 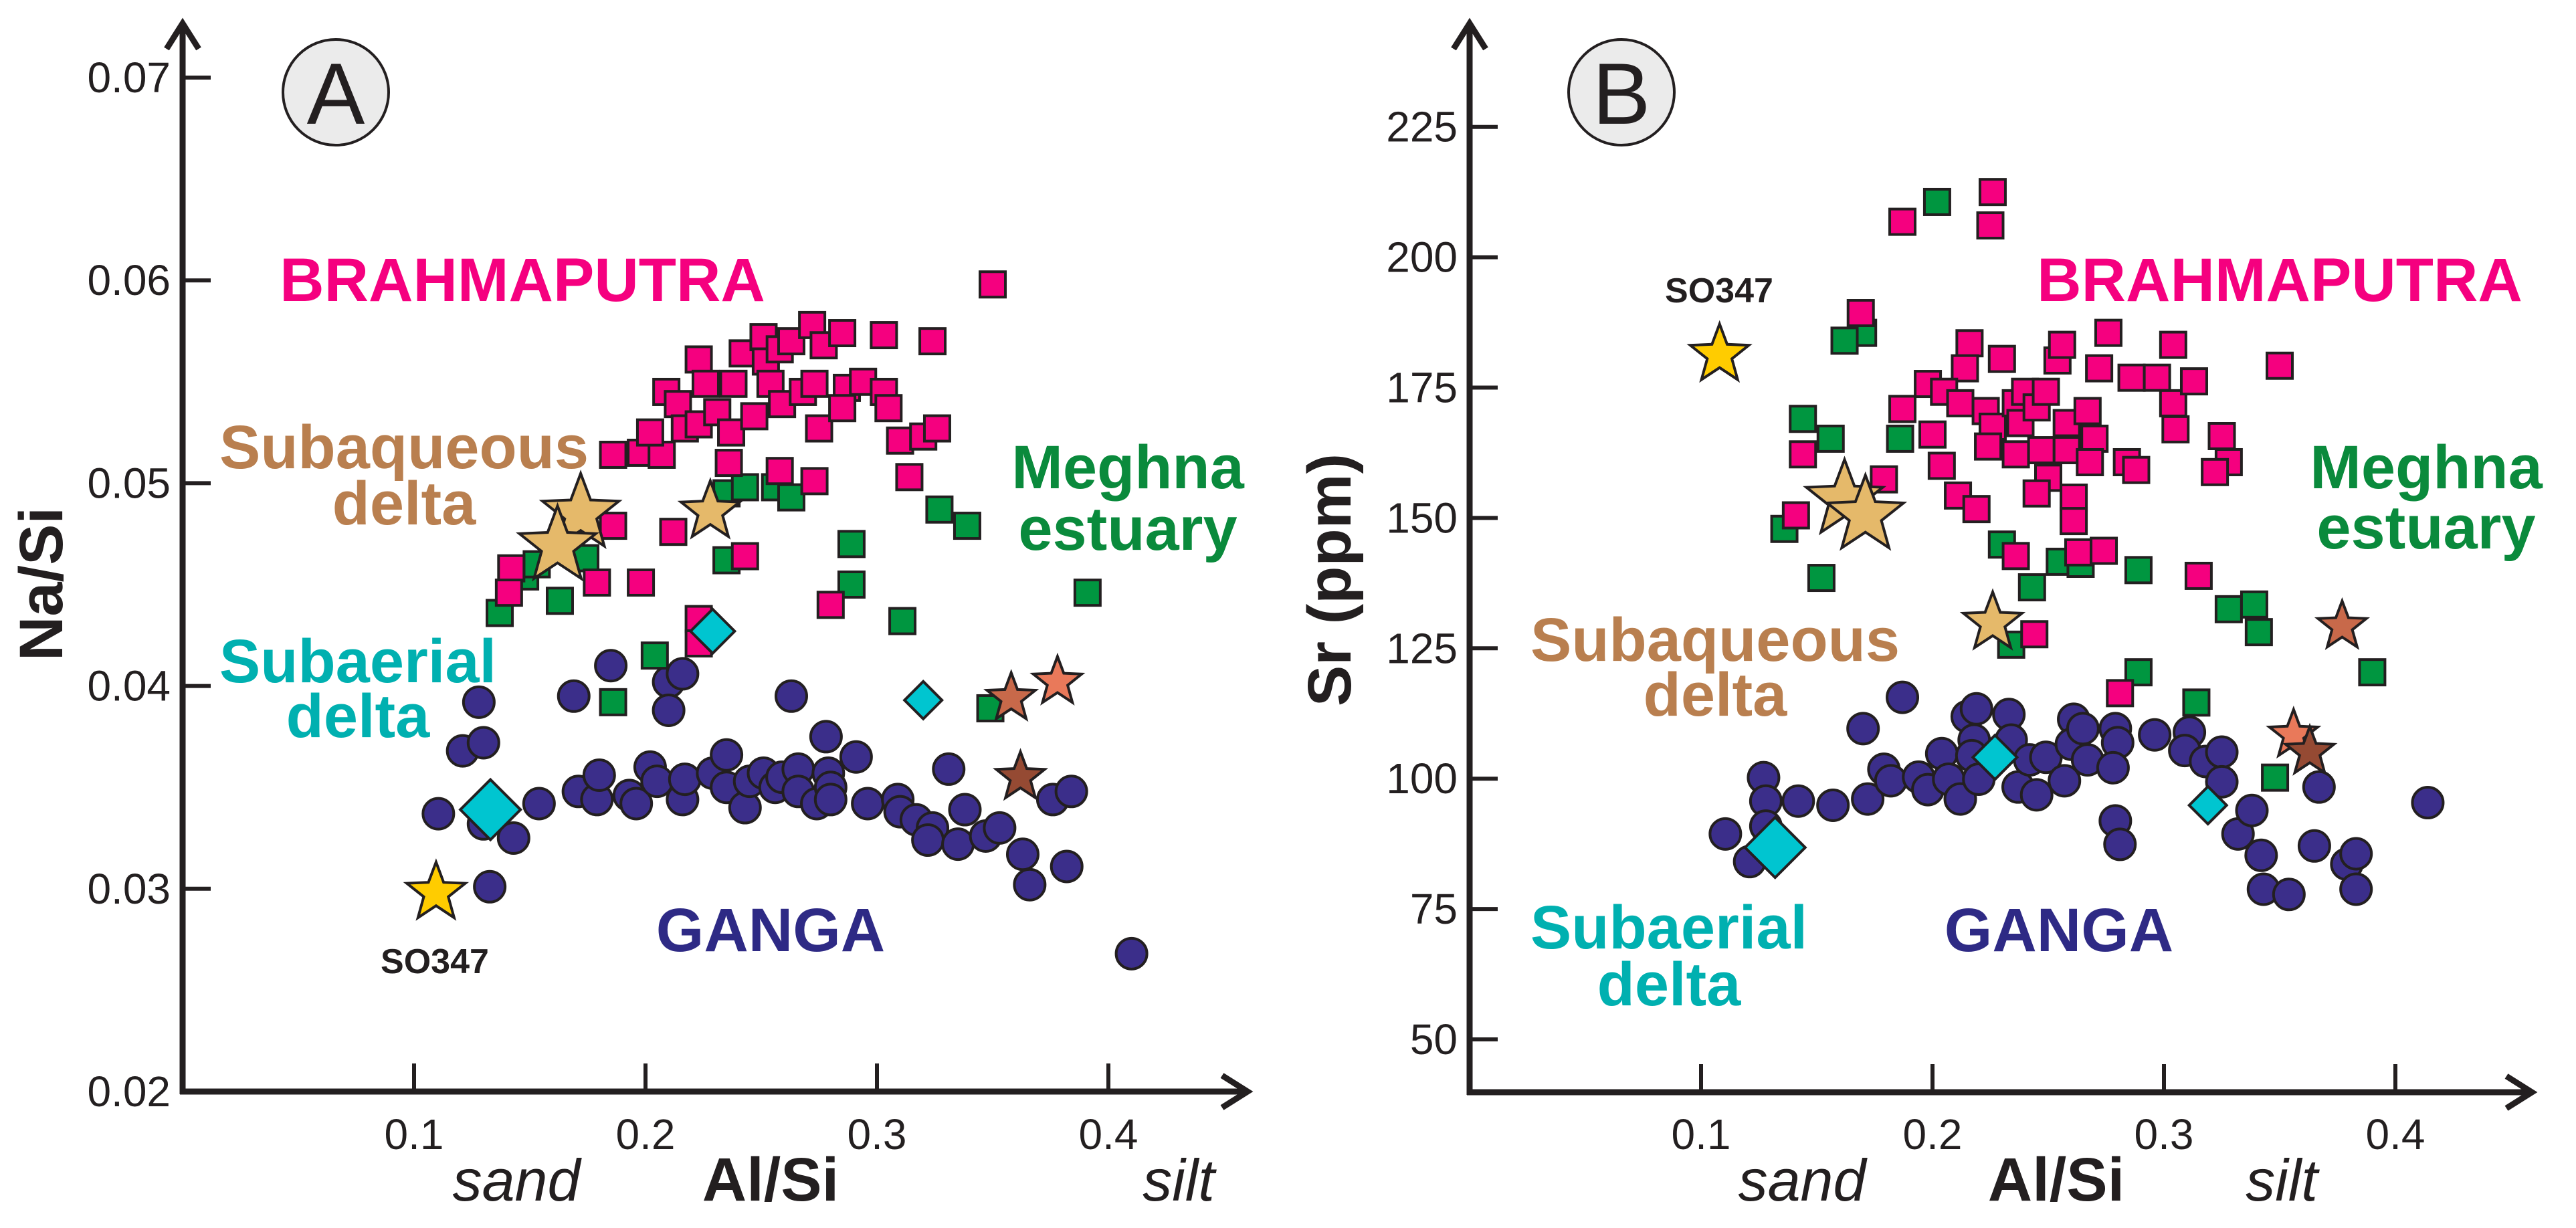 I want to click on x-axis-sand-label: sand, so click(x=1803, y=1180).